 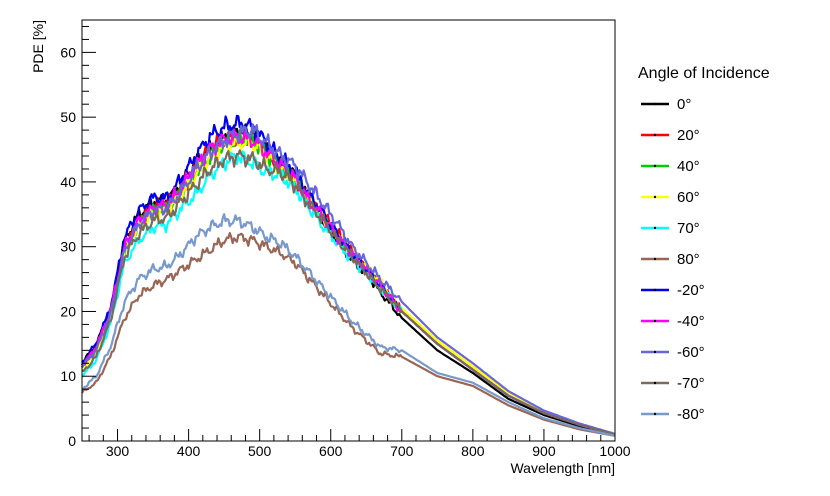 I want to click on y-tick-label: 40, so click(x=68, y=182).